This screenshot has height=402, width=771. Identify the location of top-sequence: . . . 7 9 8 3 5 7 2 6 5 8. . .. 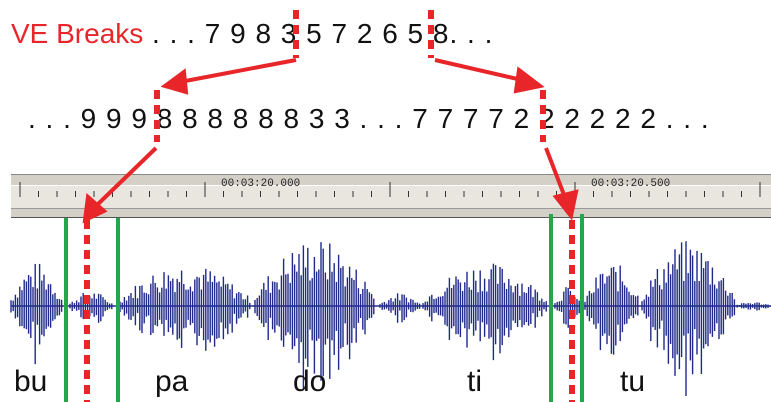
(318, 33).